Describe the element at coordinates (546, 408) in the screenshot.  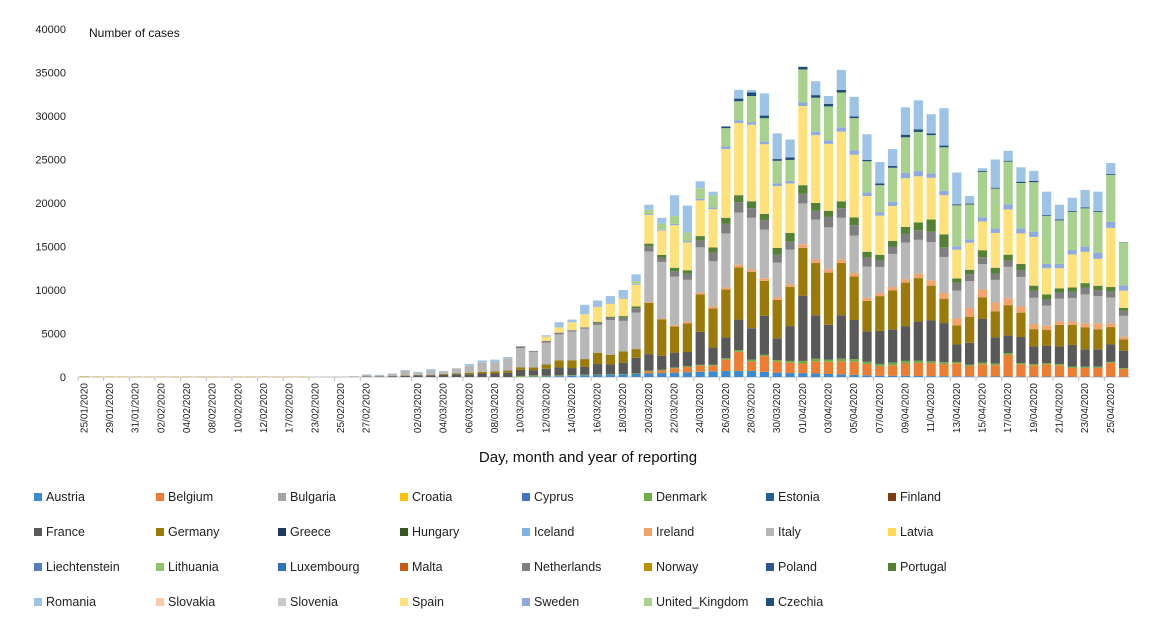
I see `x-tick-label: 12/03/2020` at that location.